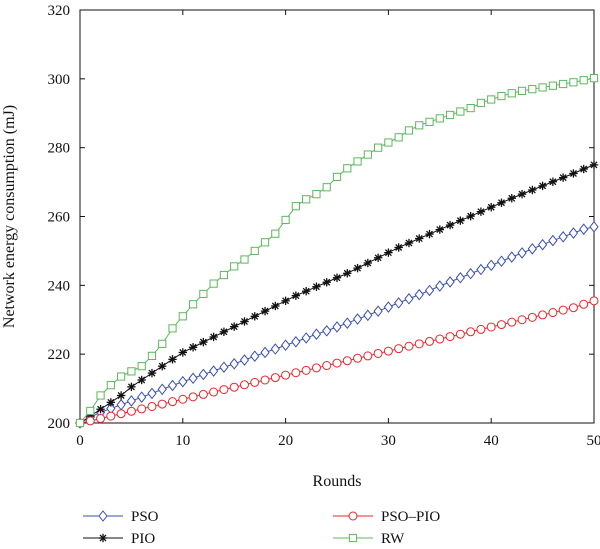 This screenshot has height=549, width=600. What do you see at coordinates (386, 517) in the screenshot?
I see `legend-item-pso-pio: PSO–PIO` at bounding box center [386, 517].